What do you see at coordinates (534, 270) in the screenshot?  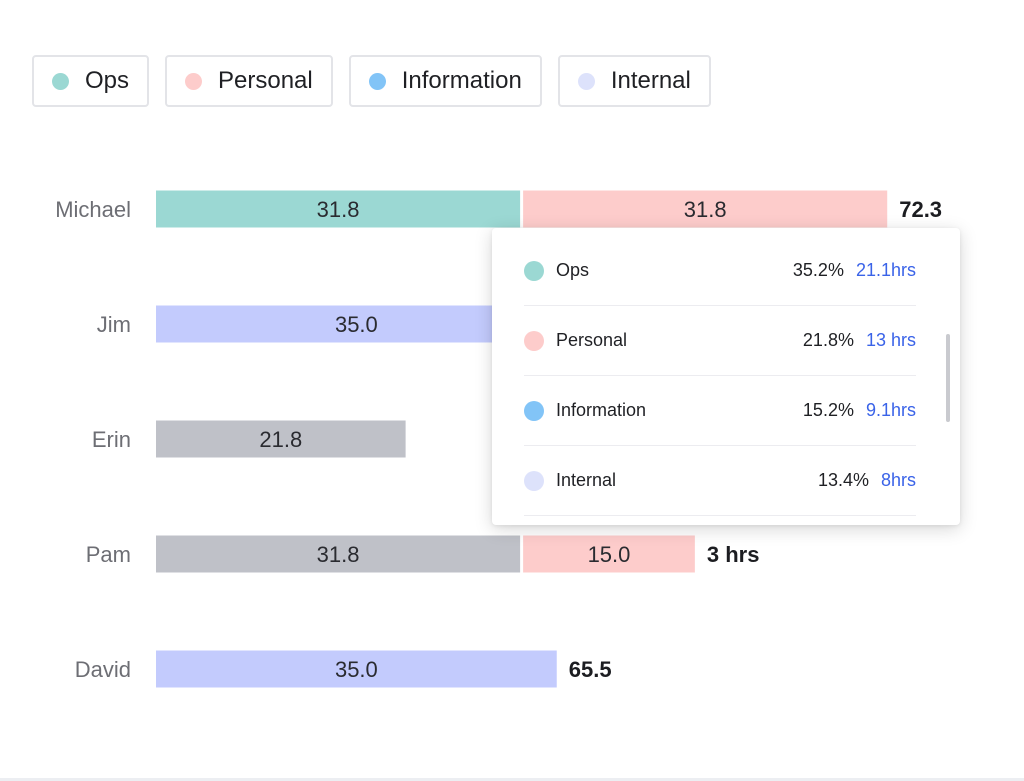 I see `ops-dot-icon` at bounding box center [534, 270].